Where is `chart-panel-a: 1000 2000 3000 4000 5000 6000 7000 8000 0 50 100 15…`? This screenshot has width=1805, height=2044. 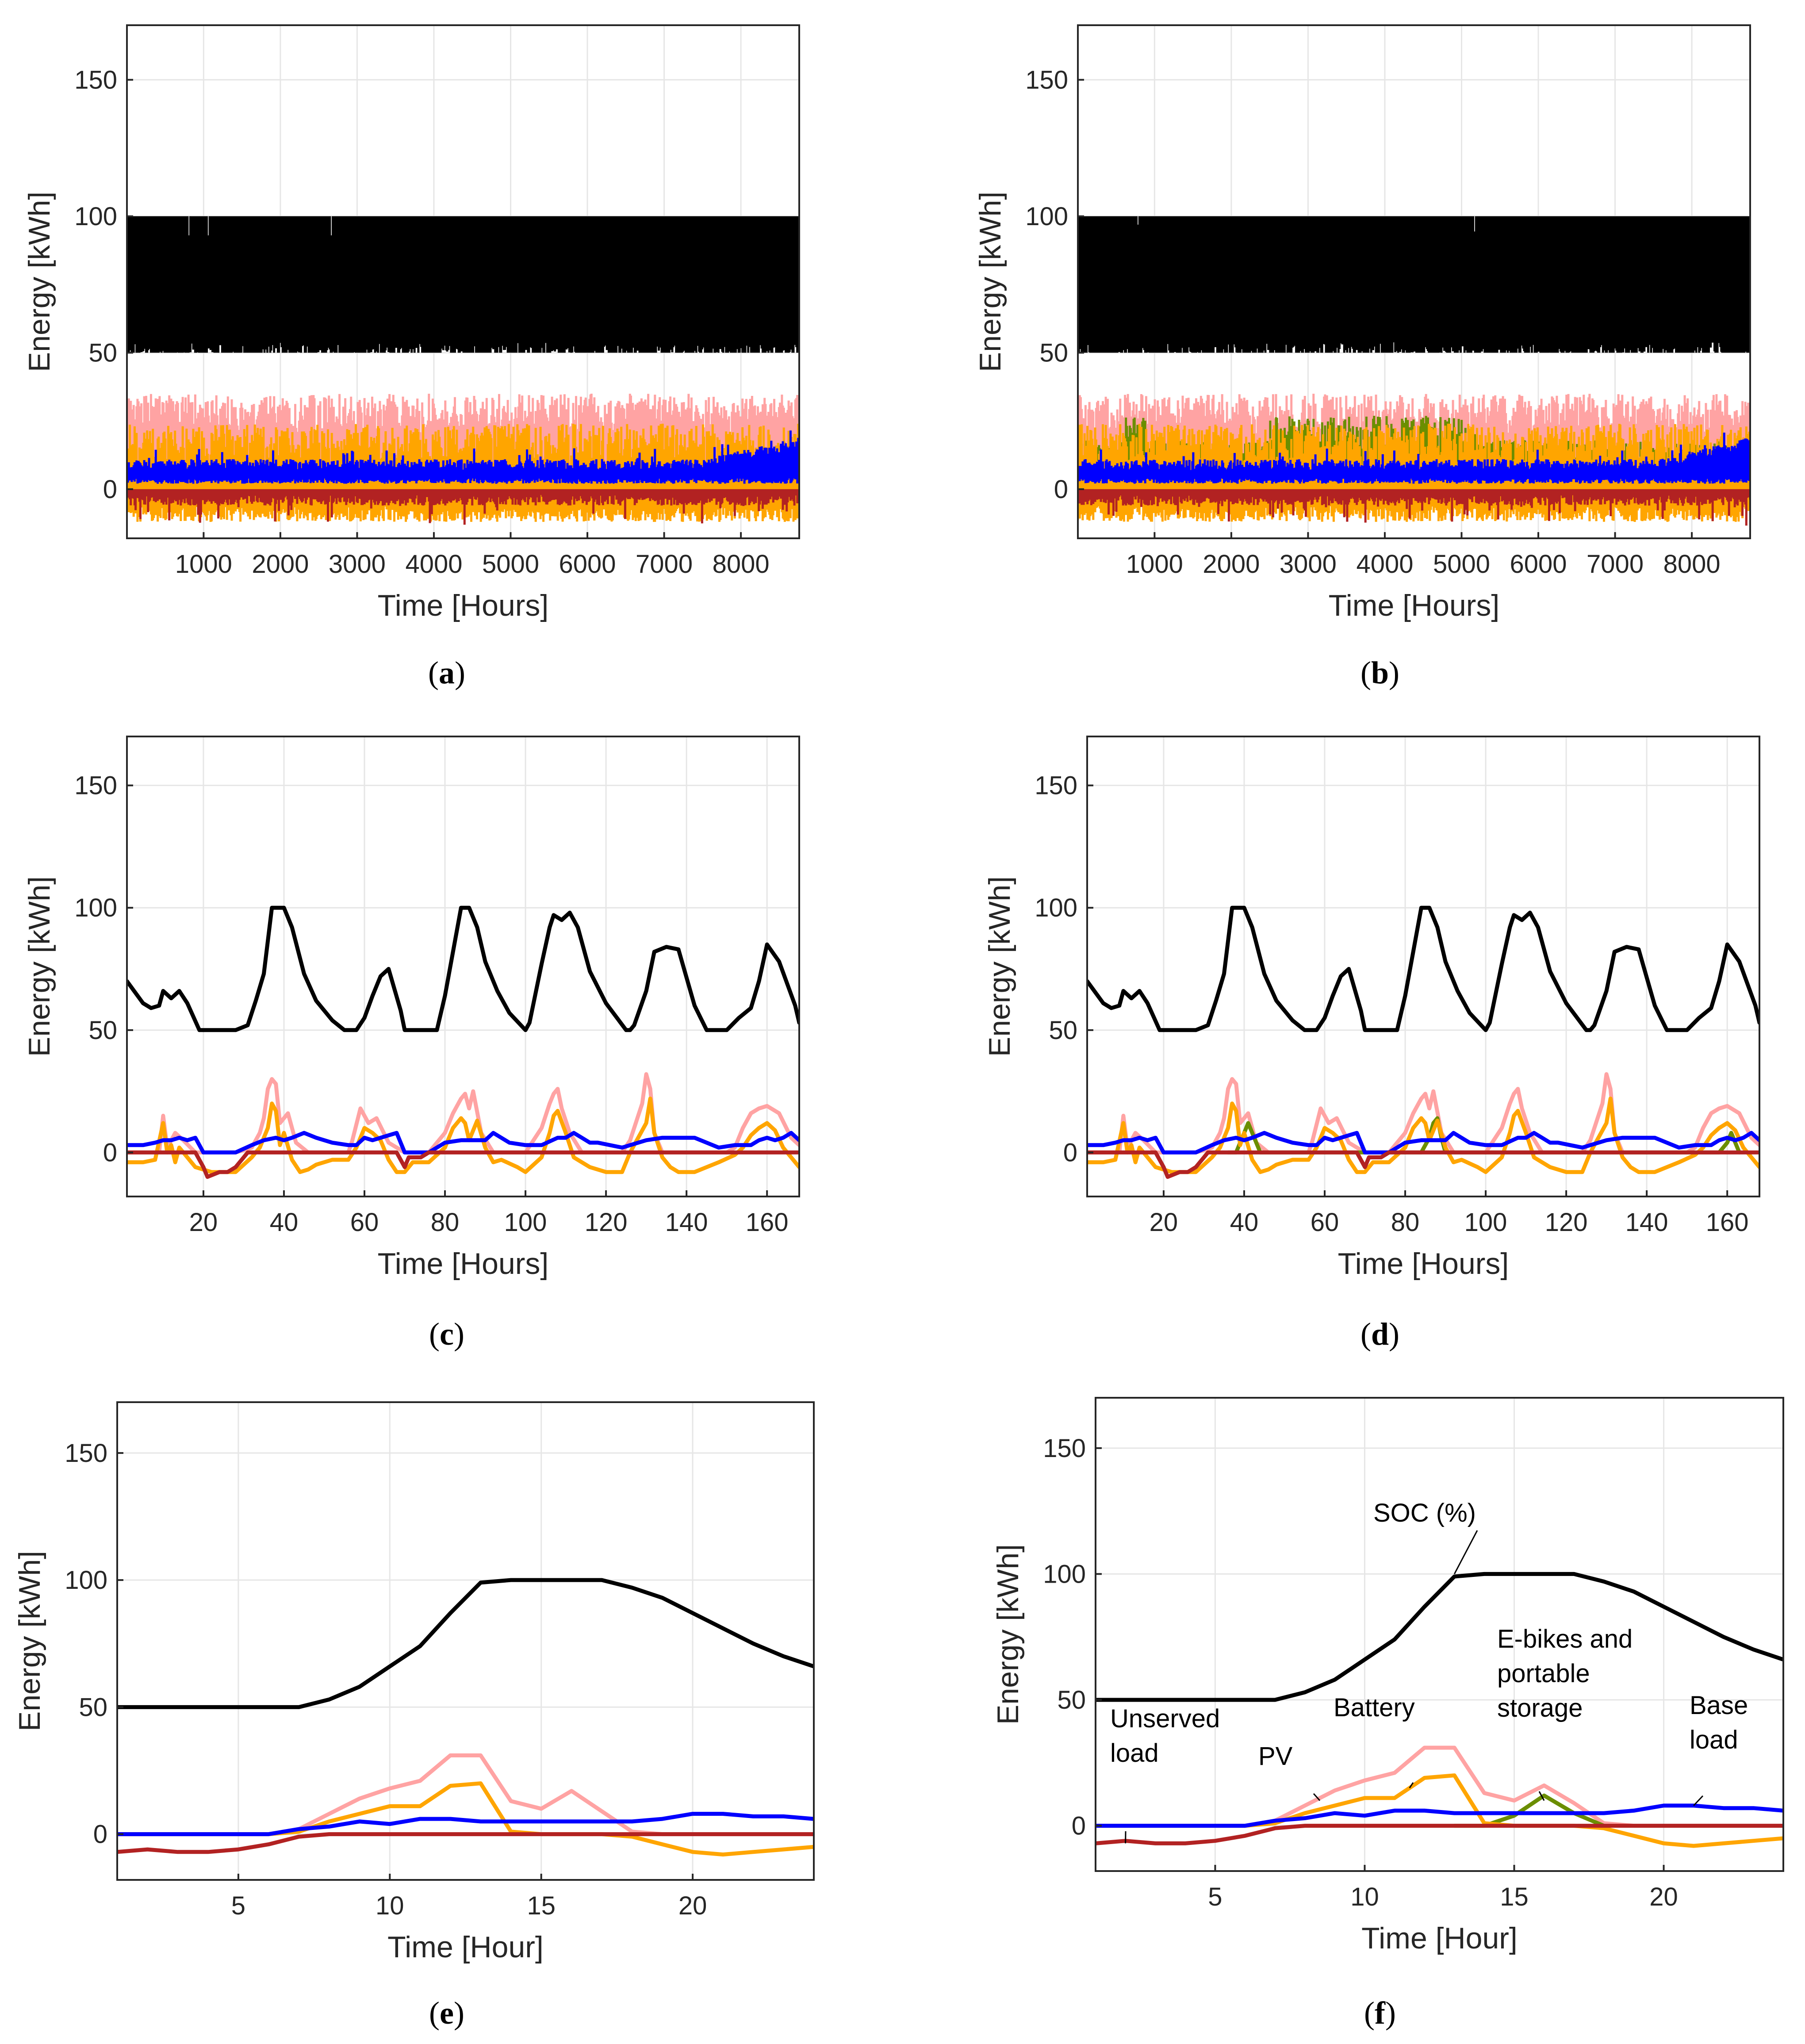
chart-panel-a: 1000 2000 3000 4000 5000 6000 7000 8000 0 50 100 15… is located at coordinates (411, 357).